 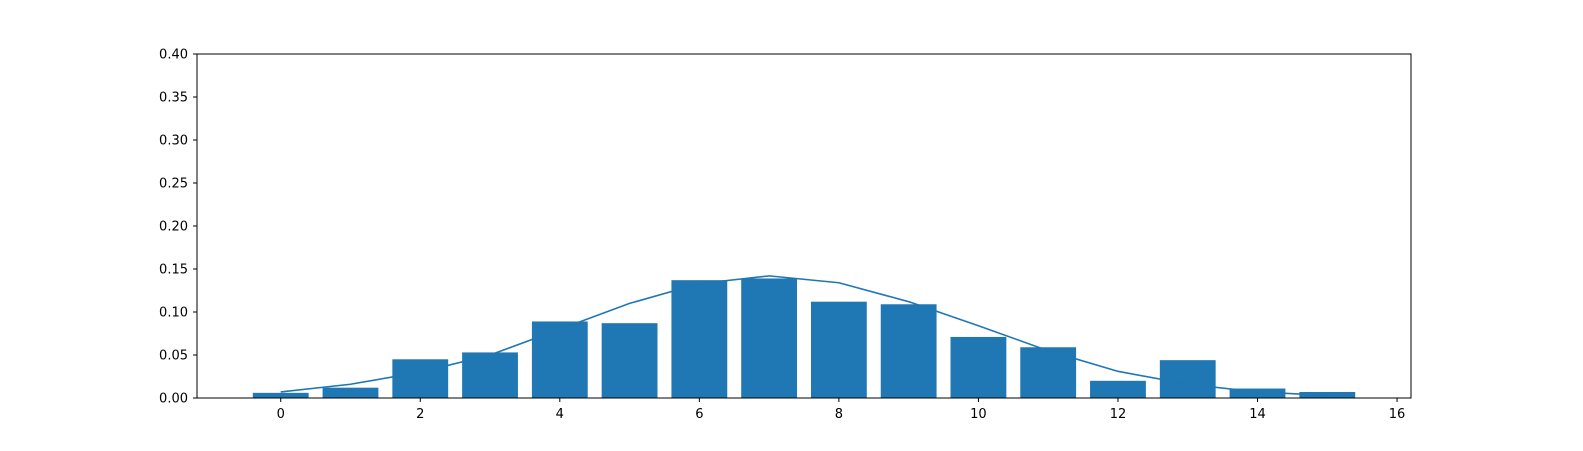 What do you see at coordinates (173, 313) in the screenshot?
I see `y-tick-label: 0.10` at bounding box center [173, 313].